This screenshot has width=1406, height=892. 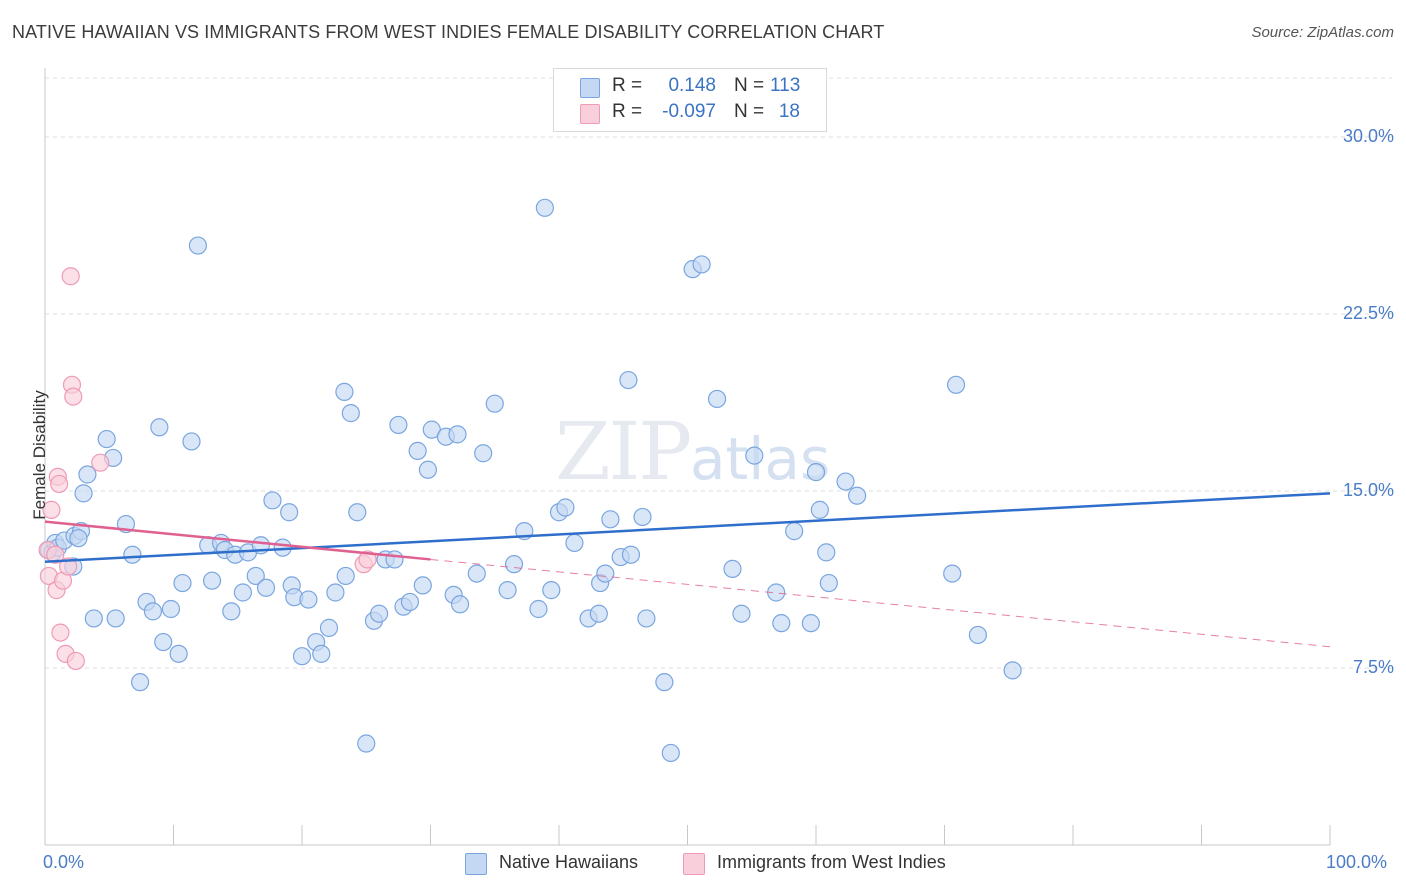 What do you see at coordinates (64, 862) in the screenshot?
I see `x-tick-label-min: 0.0%` at bounding box center [64, 862].